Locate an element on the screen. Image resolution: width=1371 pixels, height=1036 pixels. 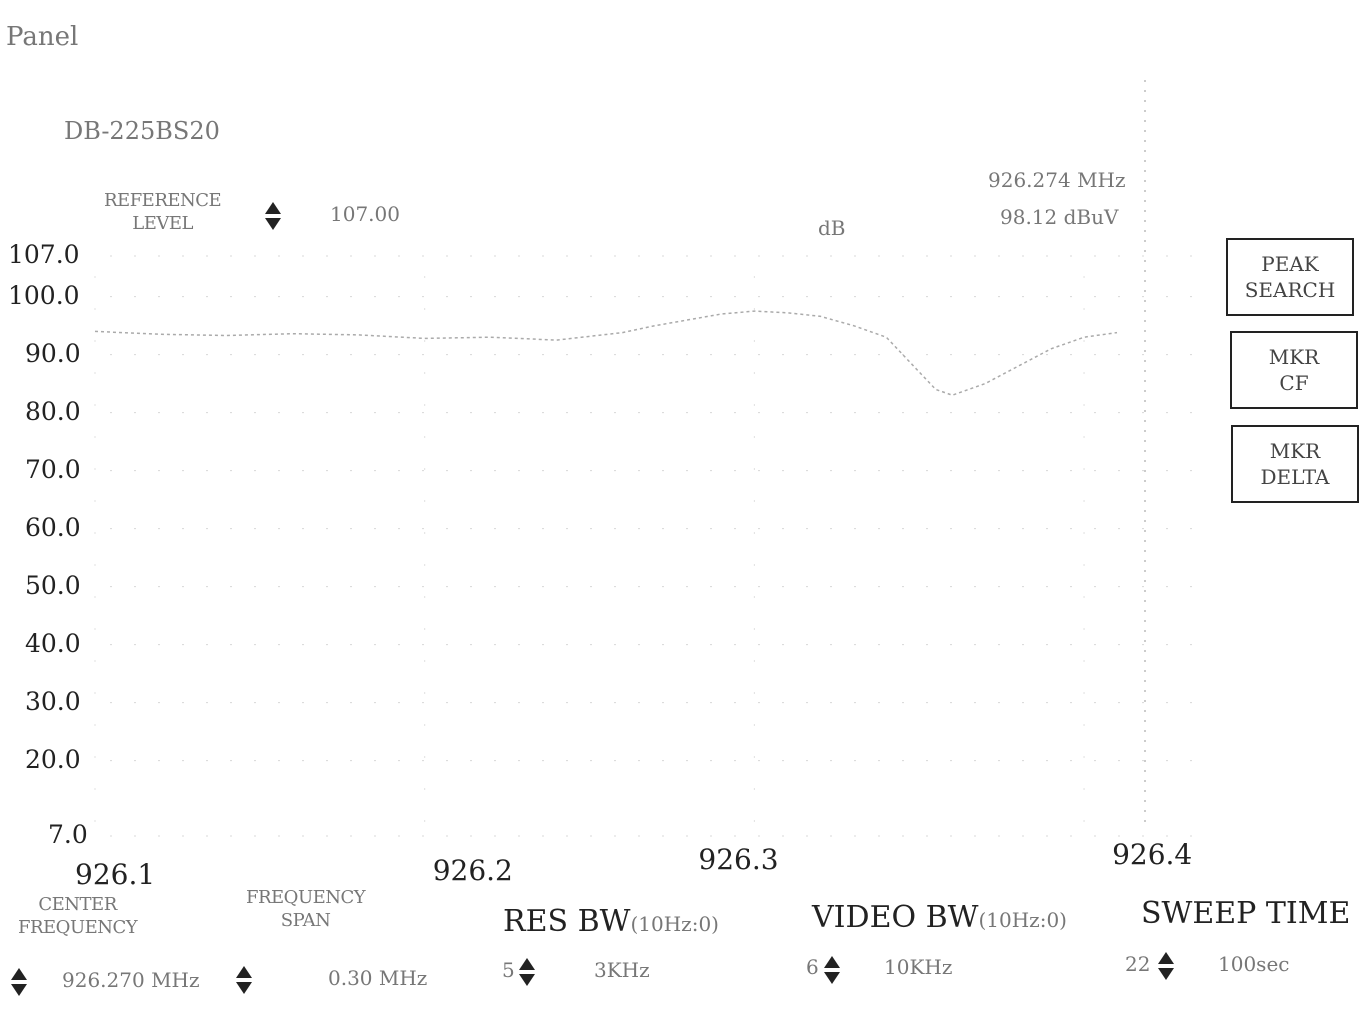
center-frequency-line1: CENTER is located at coordinates (77, 904).